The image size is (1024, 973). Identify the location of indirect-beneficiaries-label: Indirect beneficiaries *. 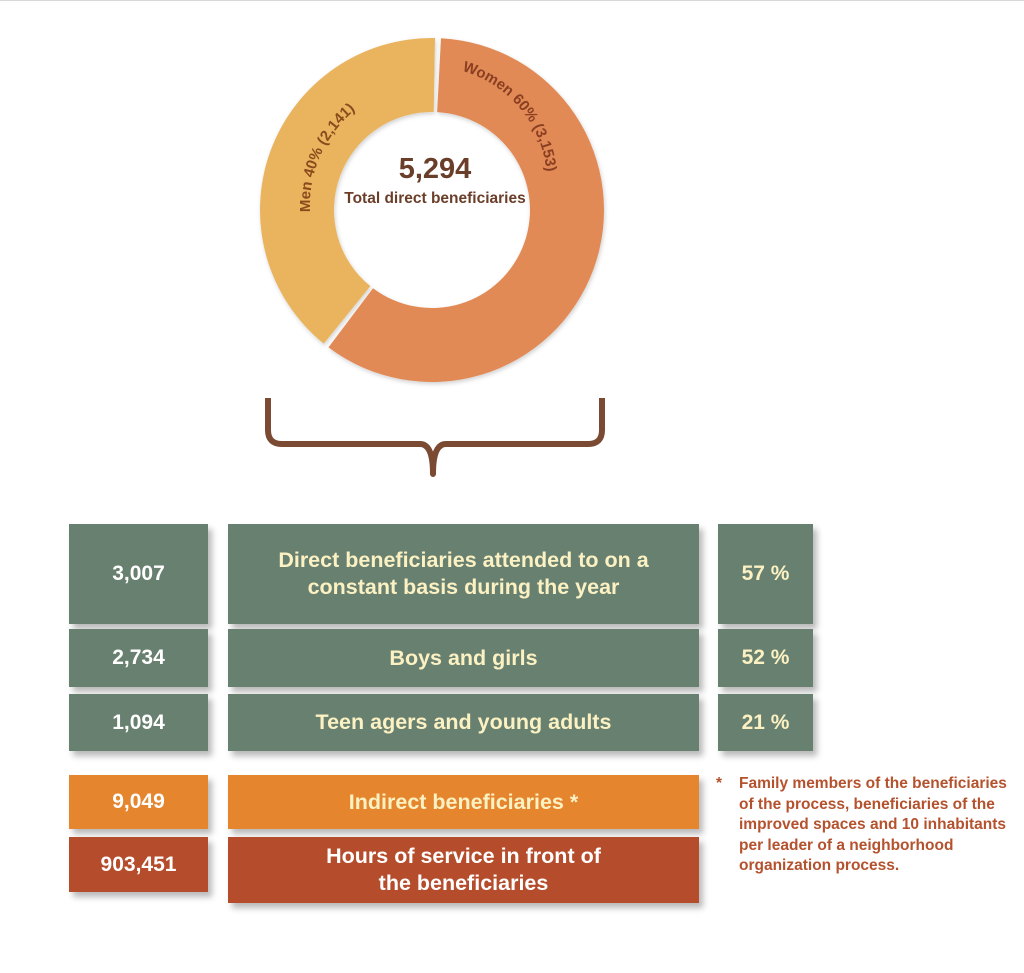
(463, 802).